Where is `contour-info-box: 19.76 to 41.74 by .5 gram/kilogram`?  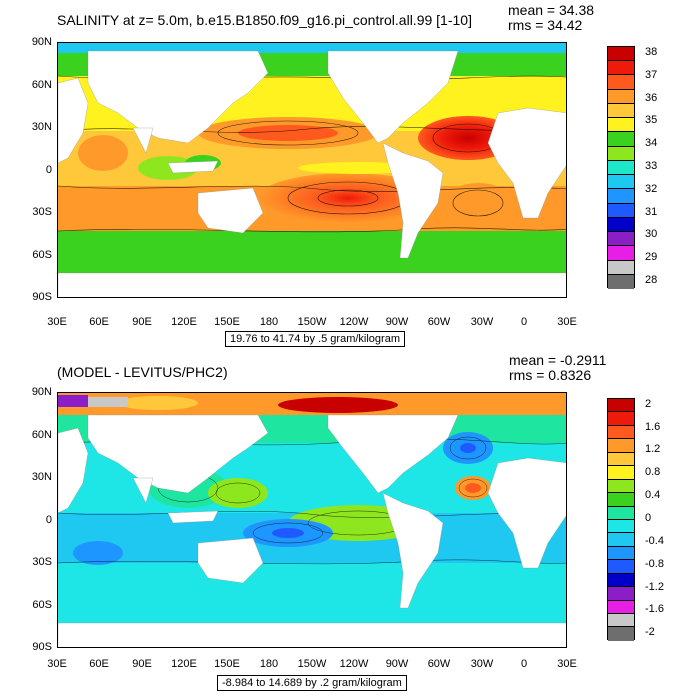 contour-info-box: 19.76 to 41.74 by .5 gram/kilogram is located at coordinates (315, 339).